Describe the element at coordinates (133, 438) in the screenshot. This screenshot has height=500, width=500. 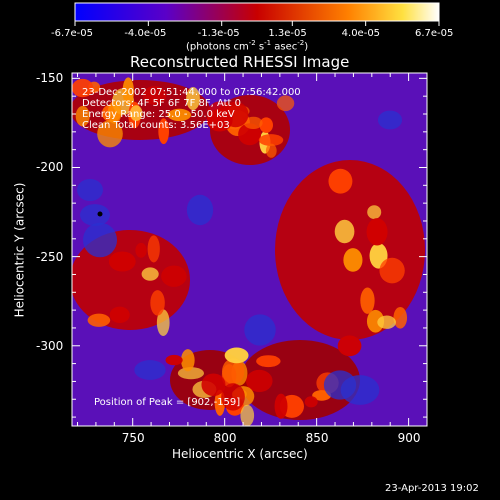
I see `x-tick-label: 750` at that location.